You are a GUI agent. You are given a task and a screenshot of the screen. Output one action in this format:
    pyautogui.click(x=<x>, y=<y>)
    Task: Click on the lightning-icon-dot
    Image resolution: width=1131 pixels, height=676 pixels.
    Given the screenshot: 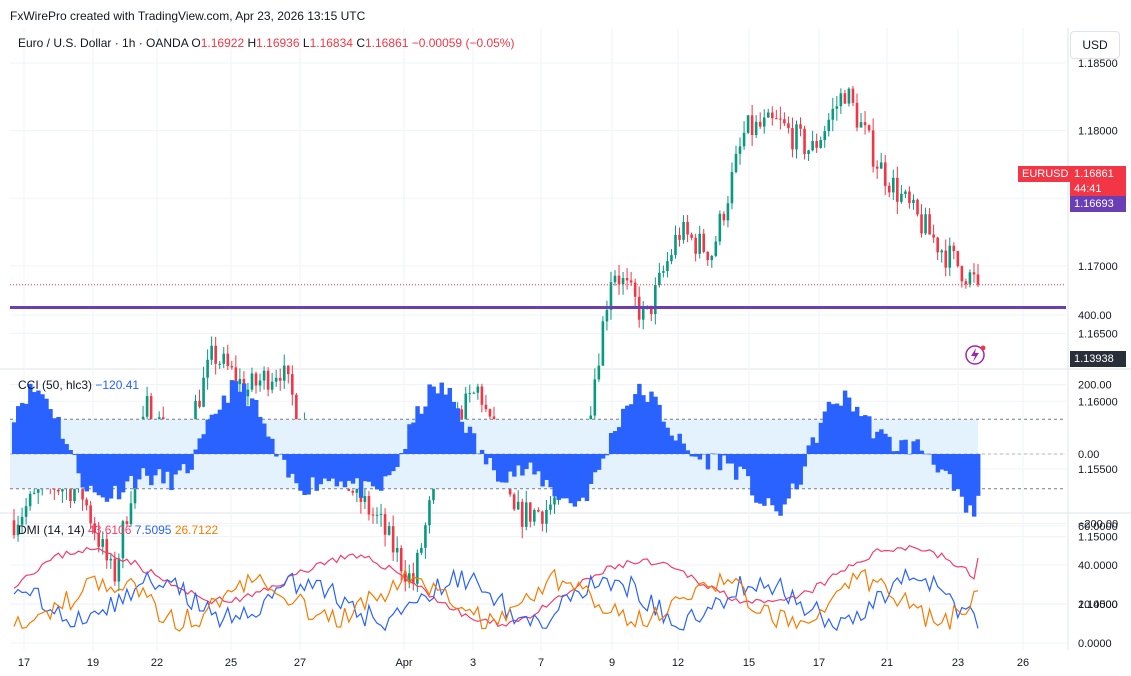 What is the action you would take?
    pyautogui.click(x=983, y=348)
    